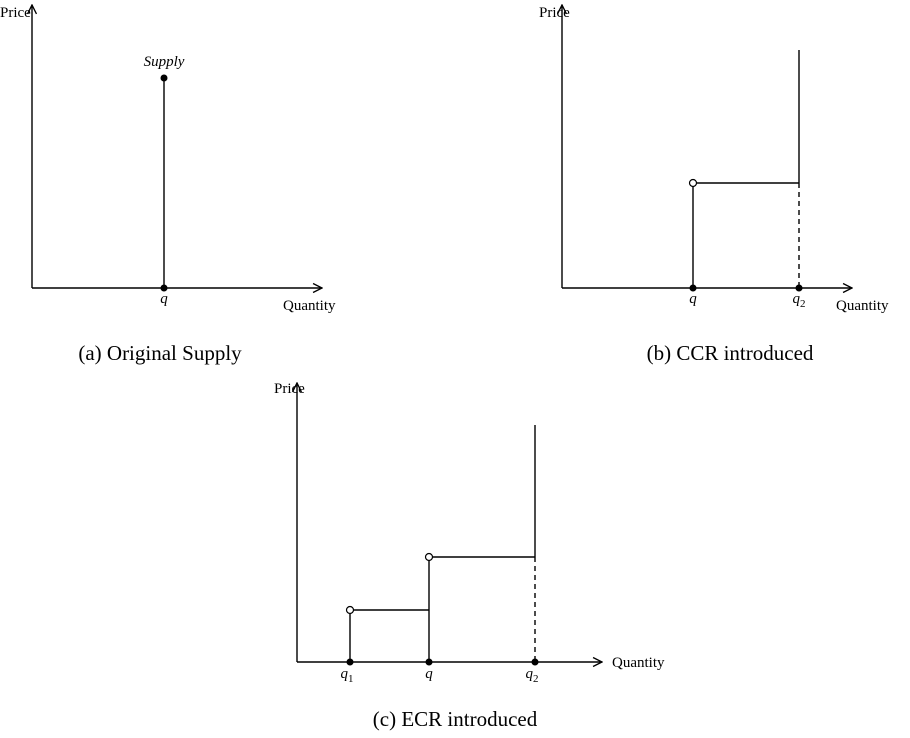  What do you see at coordinates (455, 719) in the screenshot?
I see `caption: (c) ECR introduced` at bounding box center [455, 719].